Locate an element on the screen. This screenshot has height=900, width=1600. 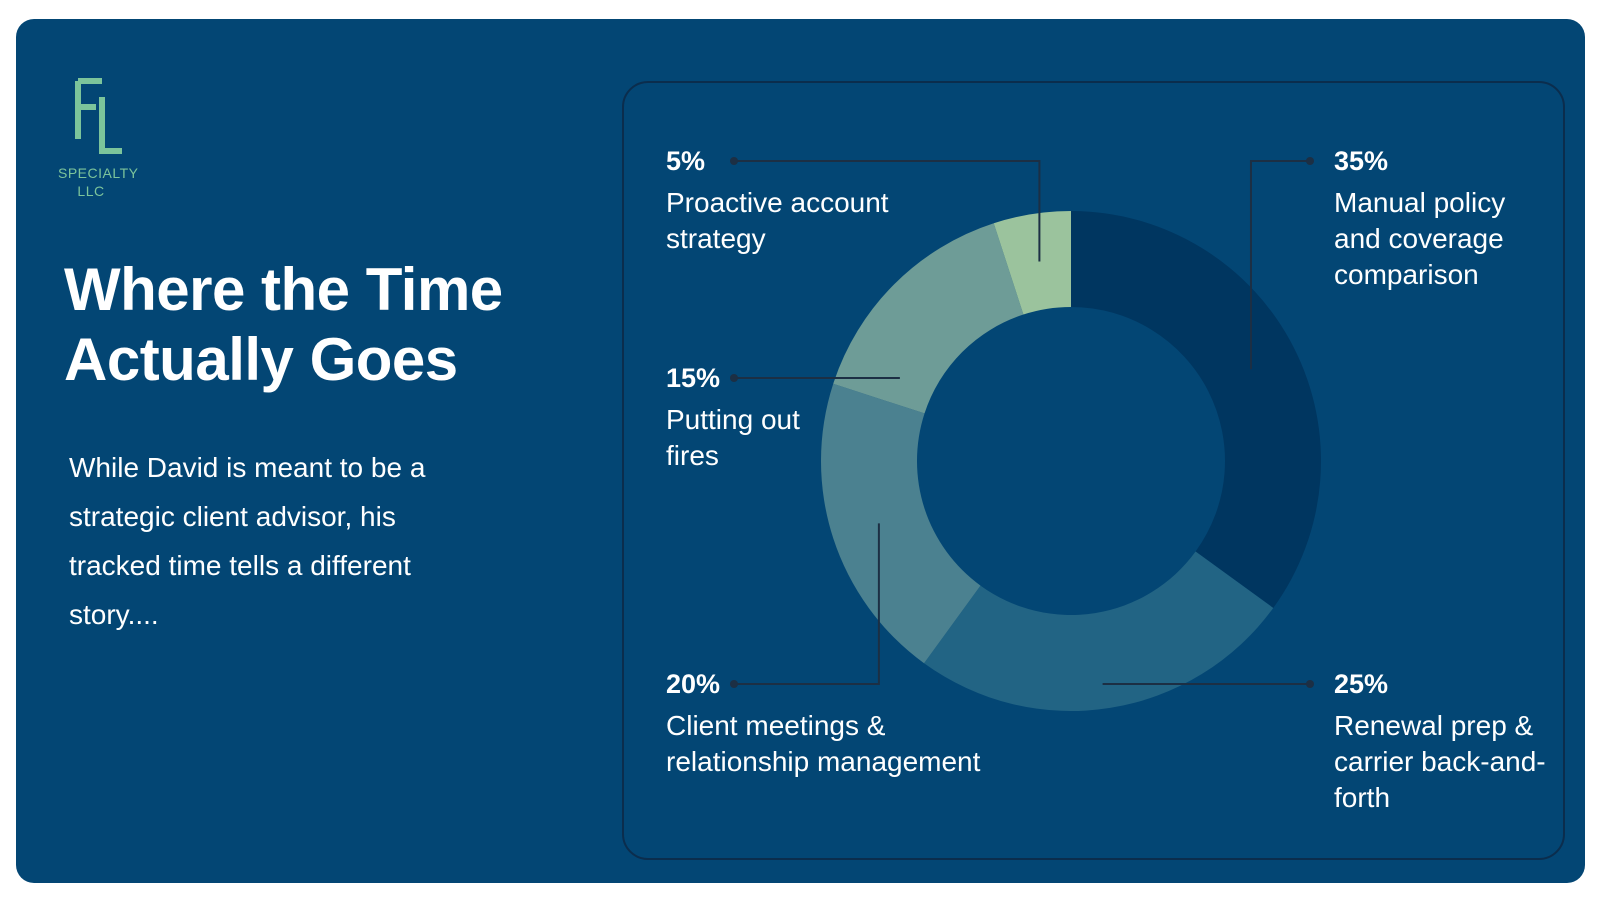
headline: Where the Time Actually Goes is located at coordinates (283, 324).